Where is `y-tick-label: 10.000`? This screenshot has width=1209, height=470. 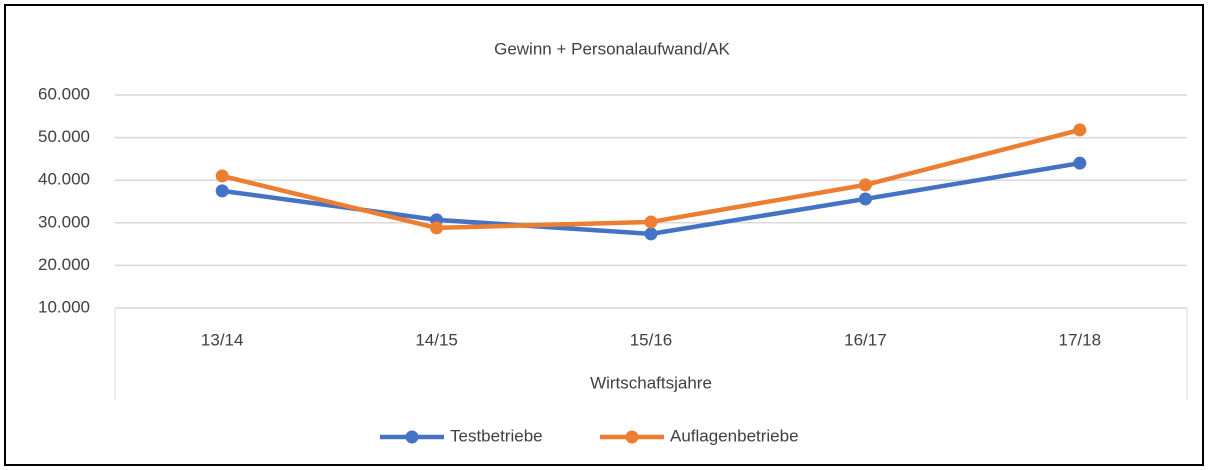 y-tick-label: 10.000 is located at coordinates (64, 306).